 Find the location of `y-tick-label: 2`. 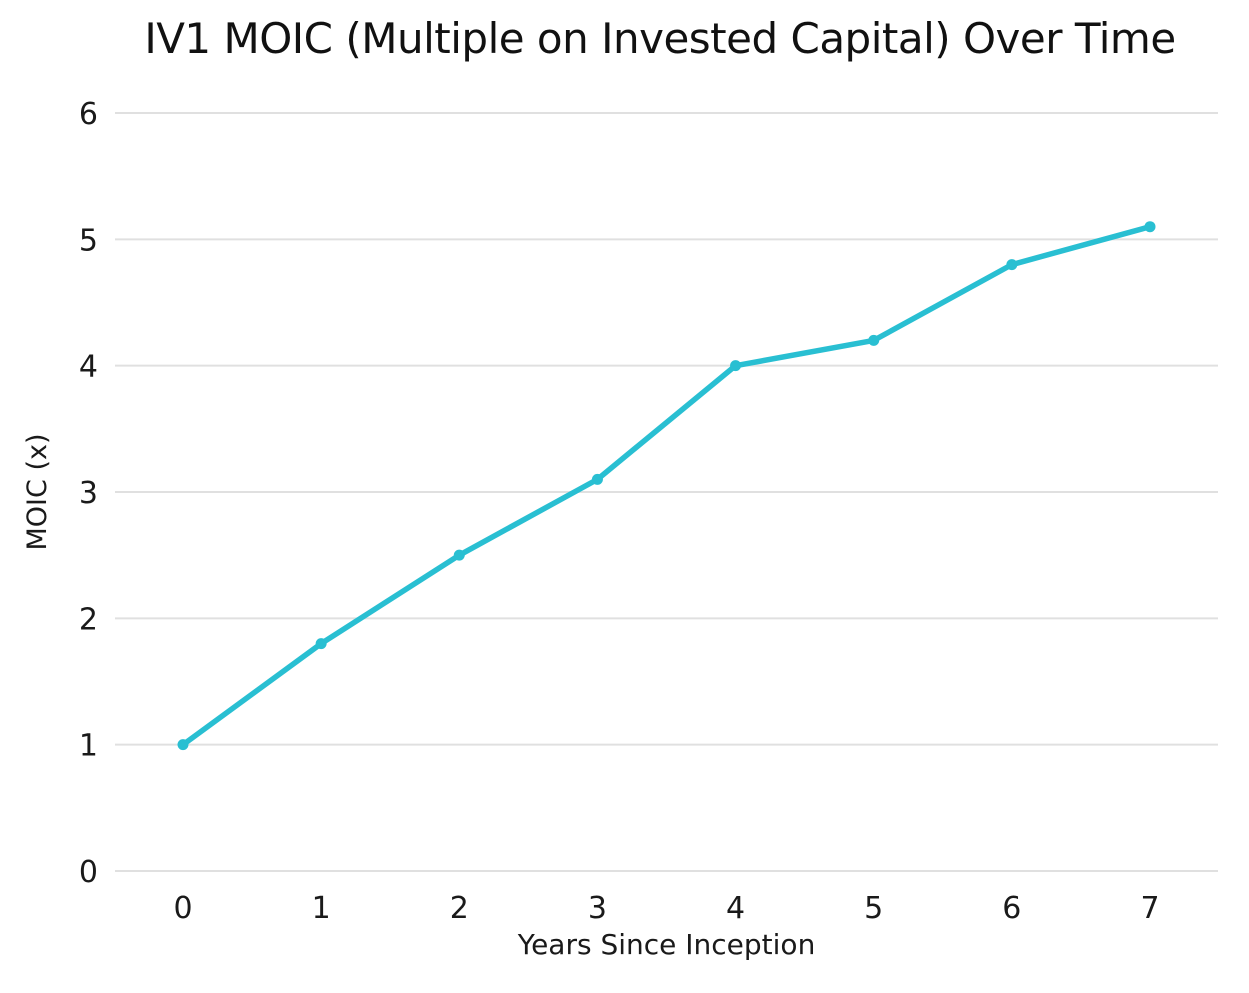

y-tick-label: 2 is located at coordinates (88, 619).